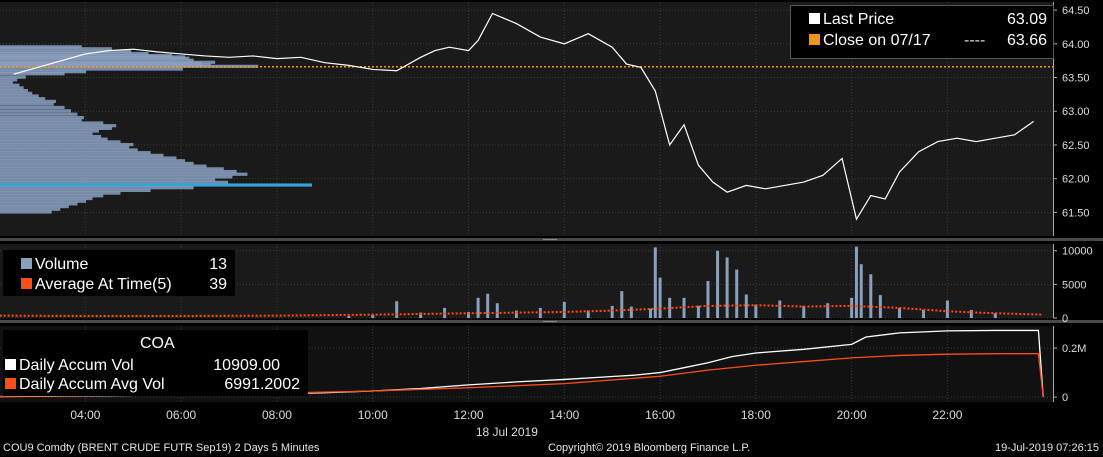  What do you see at coordinates (852, 415) in the screenshot?
I see `x-tick-label: 20:00` at bounding box center [852, 415].